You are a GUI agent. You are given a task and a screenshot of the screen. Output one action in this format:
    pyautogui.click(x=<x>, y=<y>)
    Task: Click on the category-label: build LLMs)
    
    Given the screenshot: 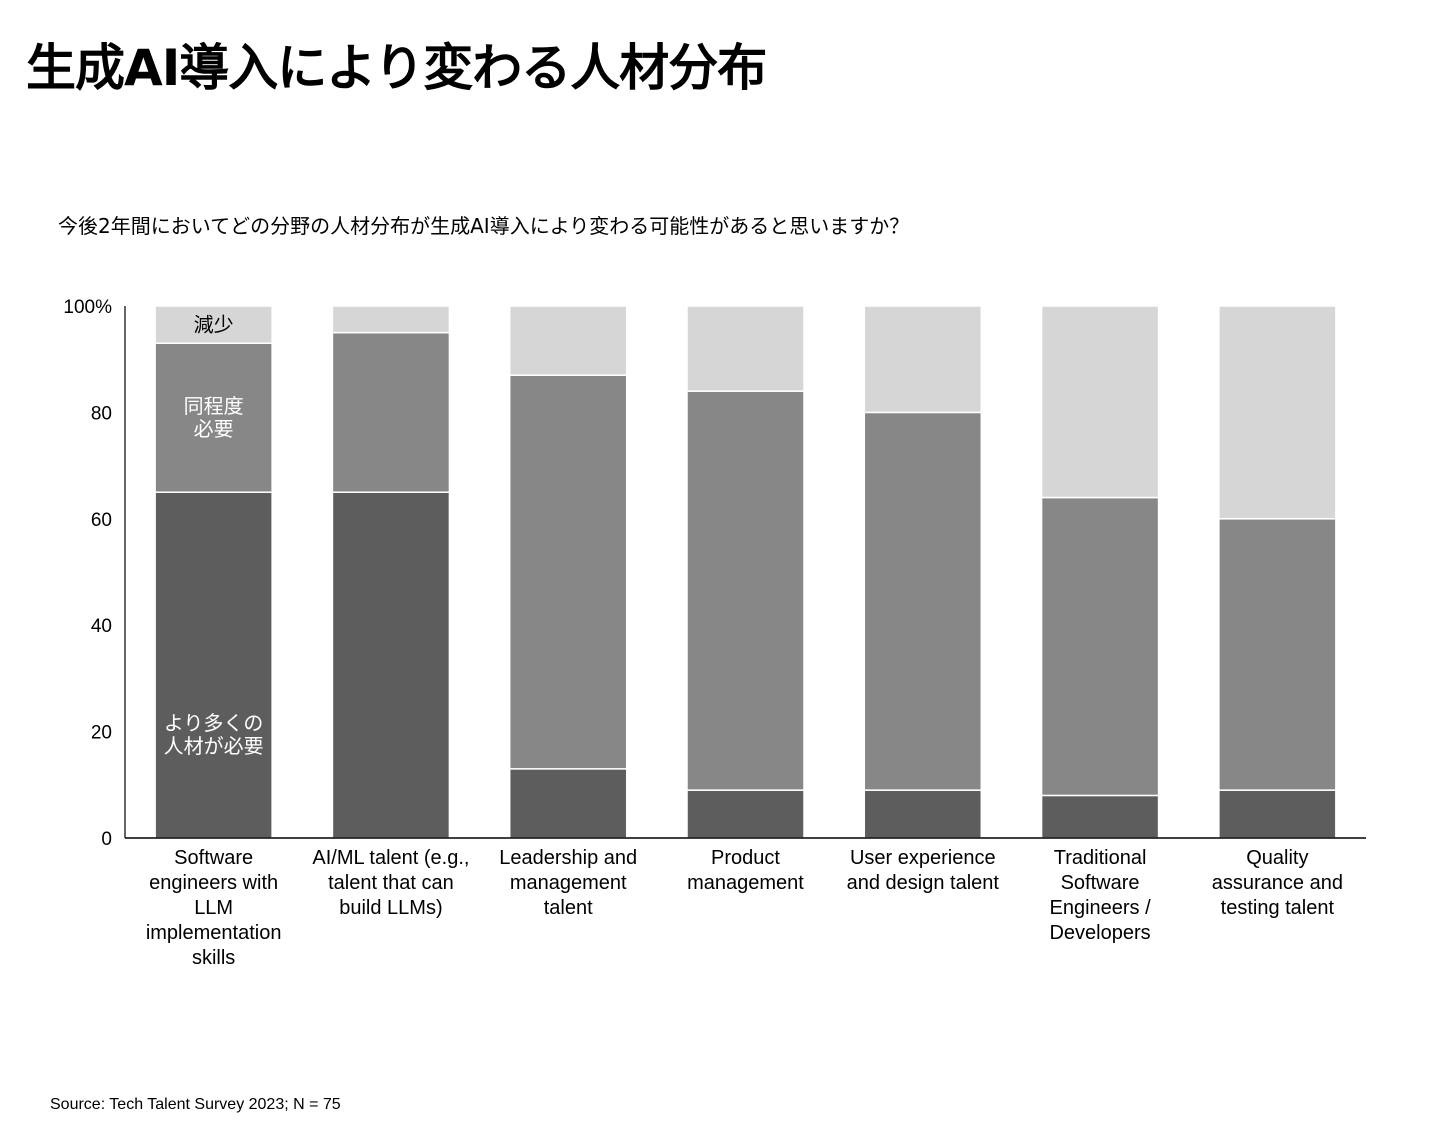 What is the action you would take?
    pyautogui.click(x=390, y=908)
    